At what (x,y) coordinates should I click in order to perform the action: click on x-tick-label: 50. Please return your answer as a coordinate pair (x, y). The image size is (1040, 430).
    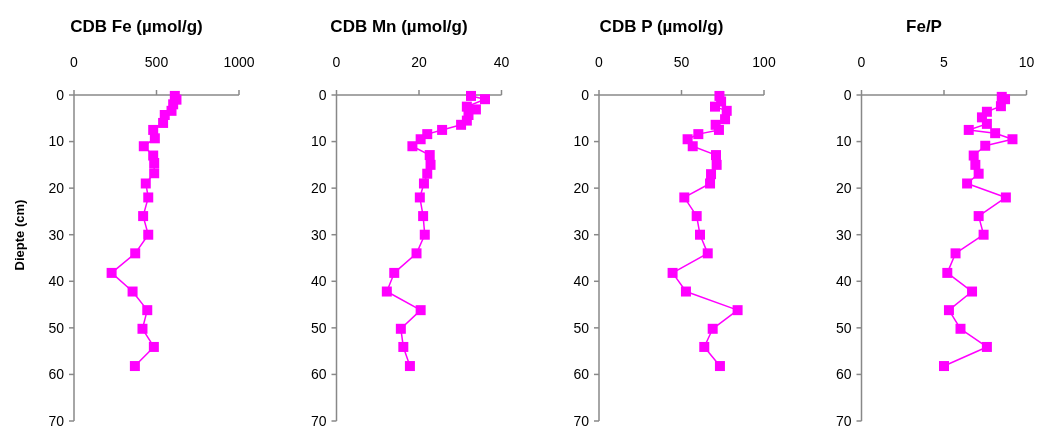
    Looking at the image, I should click on (681, 62).